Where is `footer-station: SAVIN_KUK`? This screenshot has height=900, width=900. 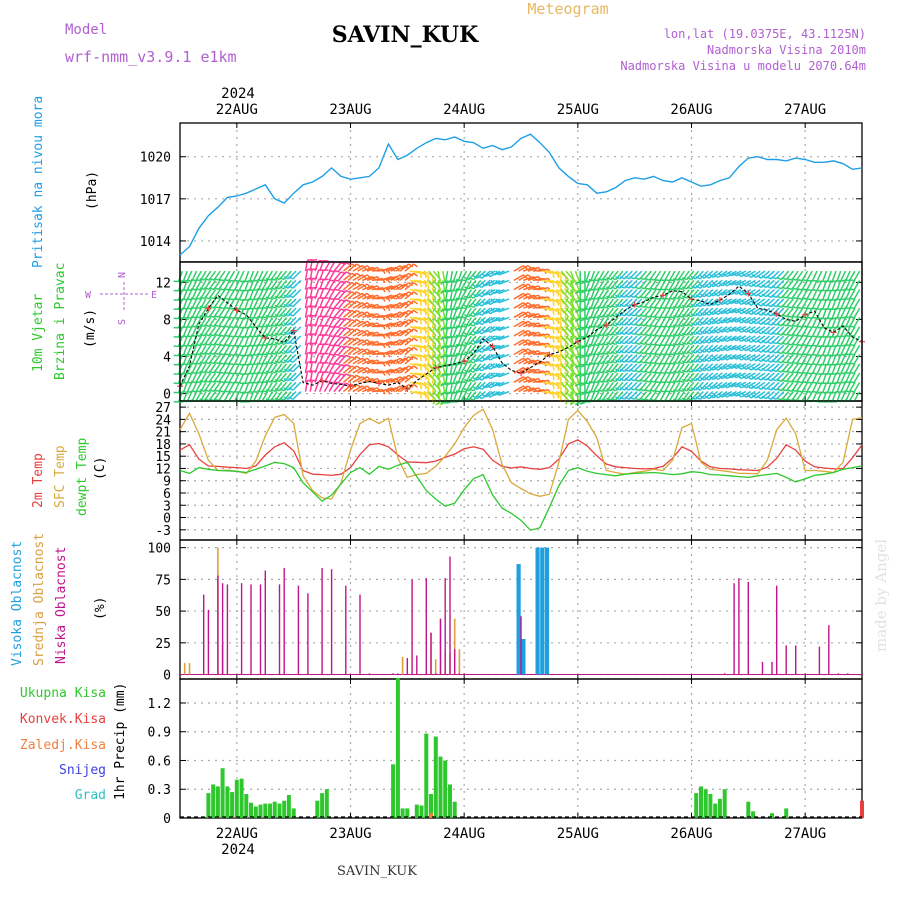
footer-station: SAVIN_KUK is located at coordinates (377, 871).